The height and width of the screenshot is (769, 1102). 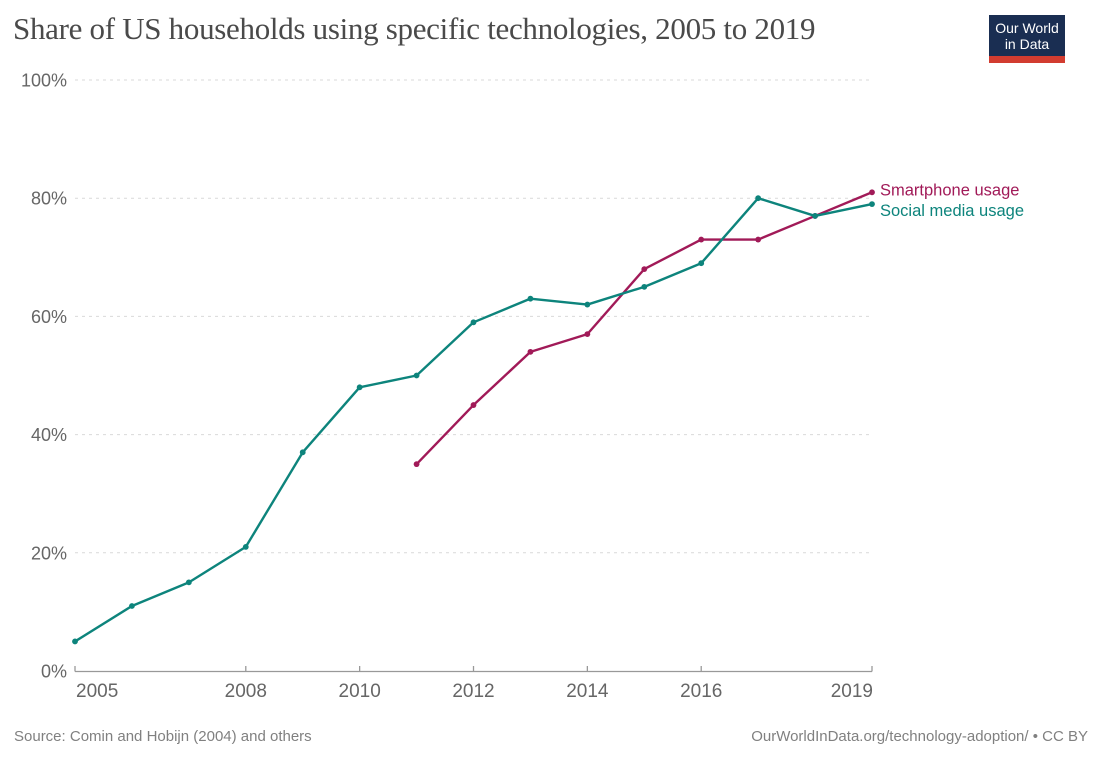 What do you see at coordinates (701, 691) in the screenshot?
I see `x-tick-label-2016: 2016` at bounding box center [701, 691].